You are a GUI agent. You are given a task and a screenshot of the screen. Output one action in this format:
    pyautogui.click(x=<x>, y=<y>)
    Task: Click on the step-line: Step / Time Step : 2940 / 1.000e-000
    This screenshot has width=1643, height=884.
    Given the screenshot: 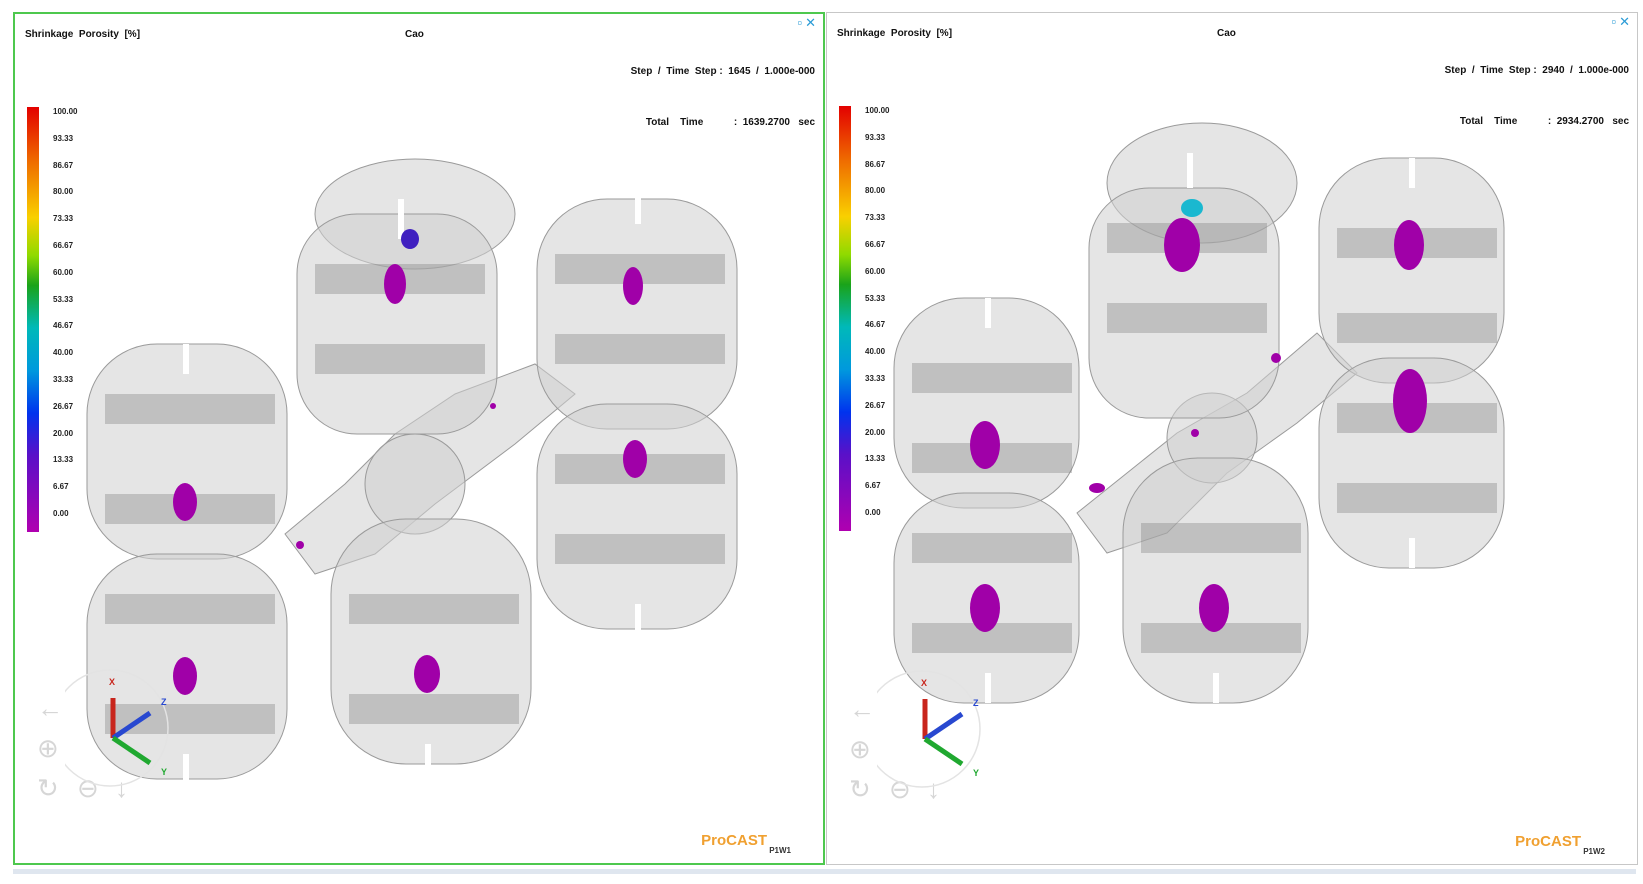 What is the action you would take?
    pyautogui.click(x=1536, y=70)
    